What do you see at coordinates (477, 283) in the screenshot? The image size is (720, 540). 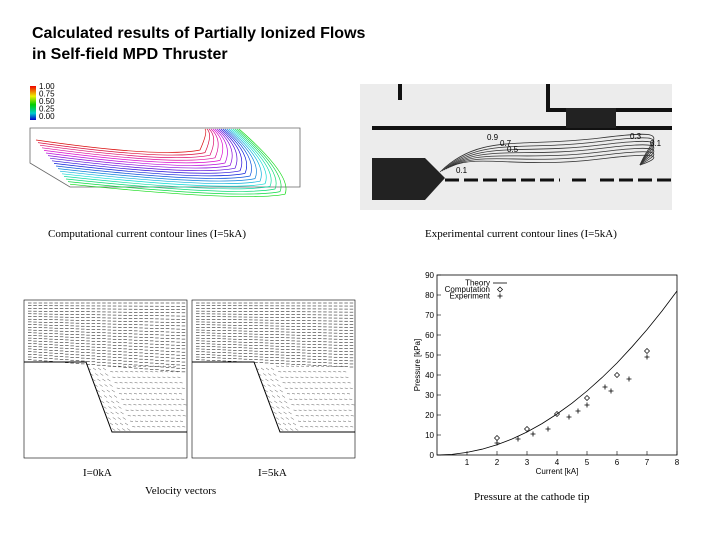 I see `legend-label: Theory` at bounding box center [477, 283].